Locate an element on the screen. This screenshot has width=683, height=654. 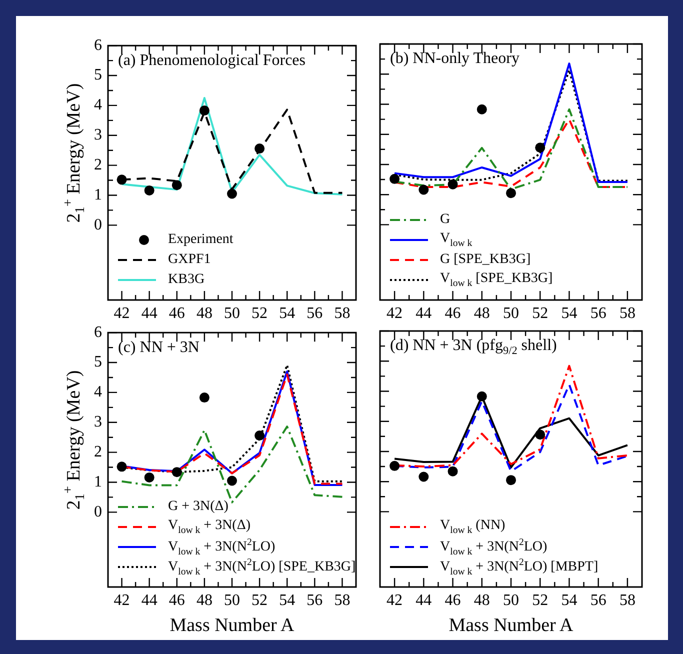
legend-label: Experiment is located at coordinates (201, 240).